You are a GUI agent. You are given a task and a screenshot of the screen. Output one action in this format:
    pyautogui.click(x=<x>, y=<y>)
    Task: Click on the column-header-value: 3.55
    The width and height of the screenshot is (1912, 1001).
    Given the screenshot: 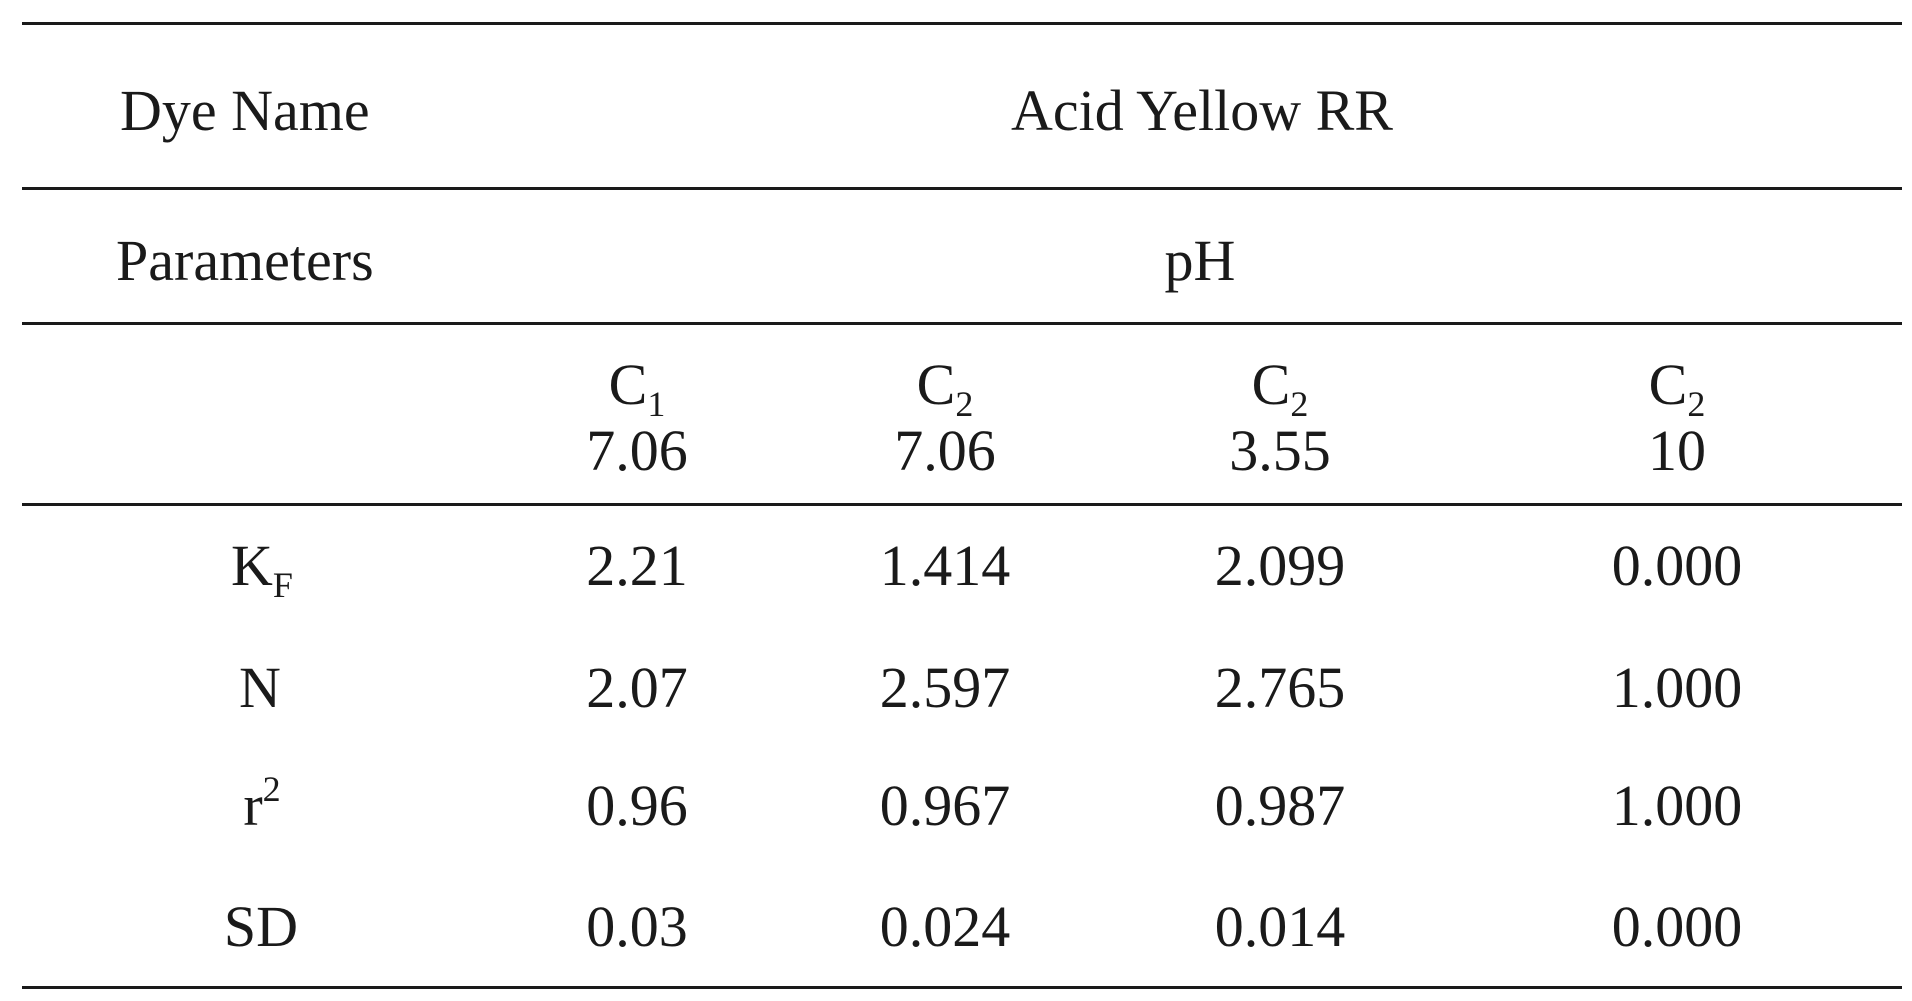 What is the action you would take?
    pyautogui.click(x=1280, y=450)
    